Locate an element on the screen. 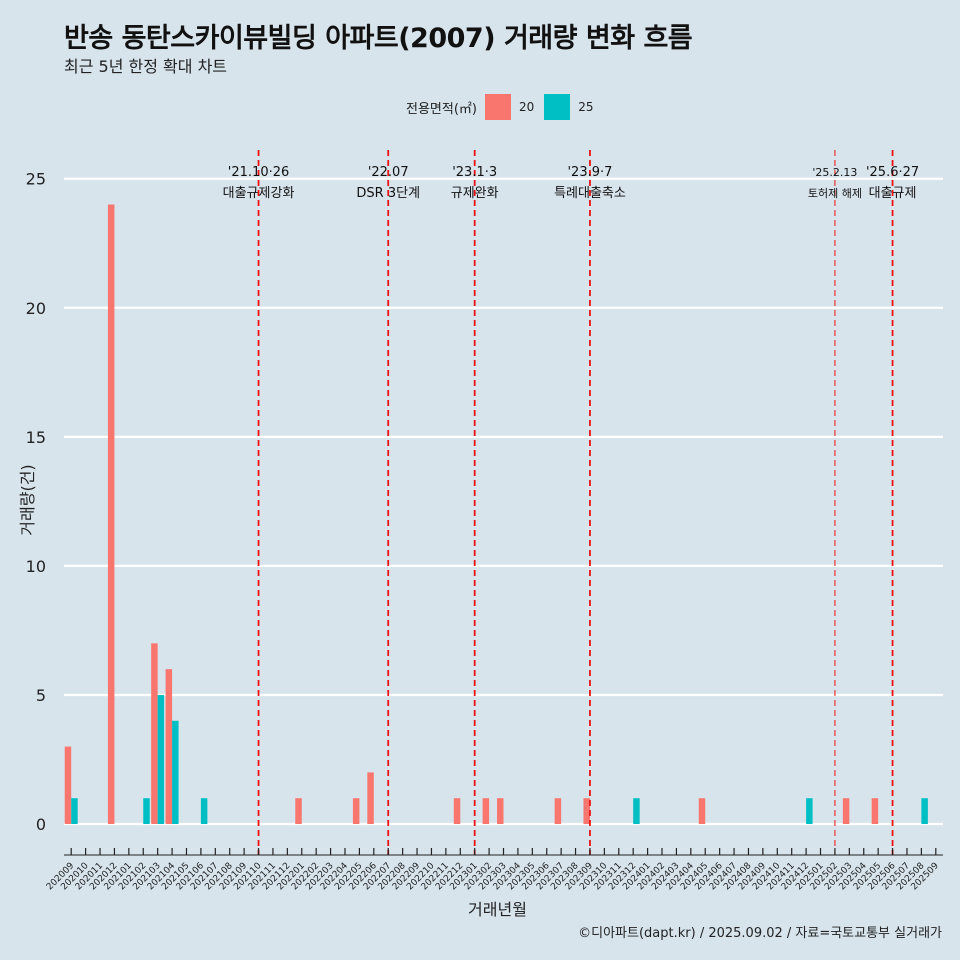 This screenshot has width=960, height=960. event-date: '22.07 is located at coordinates (388, 172).